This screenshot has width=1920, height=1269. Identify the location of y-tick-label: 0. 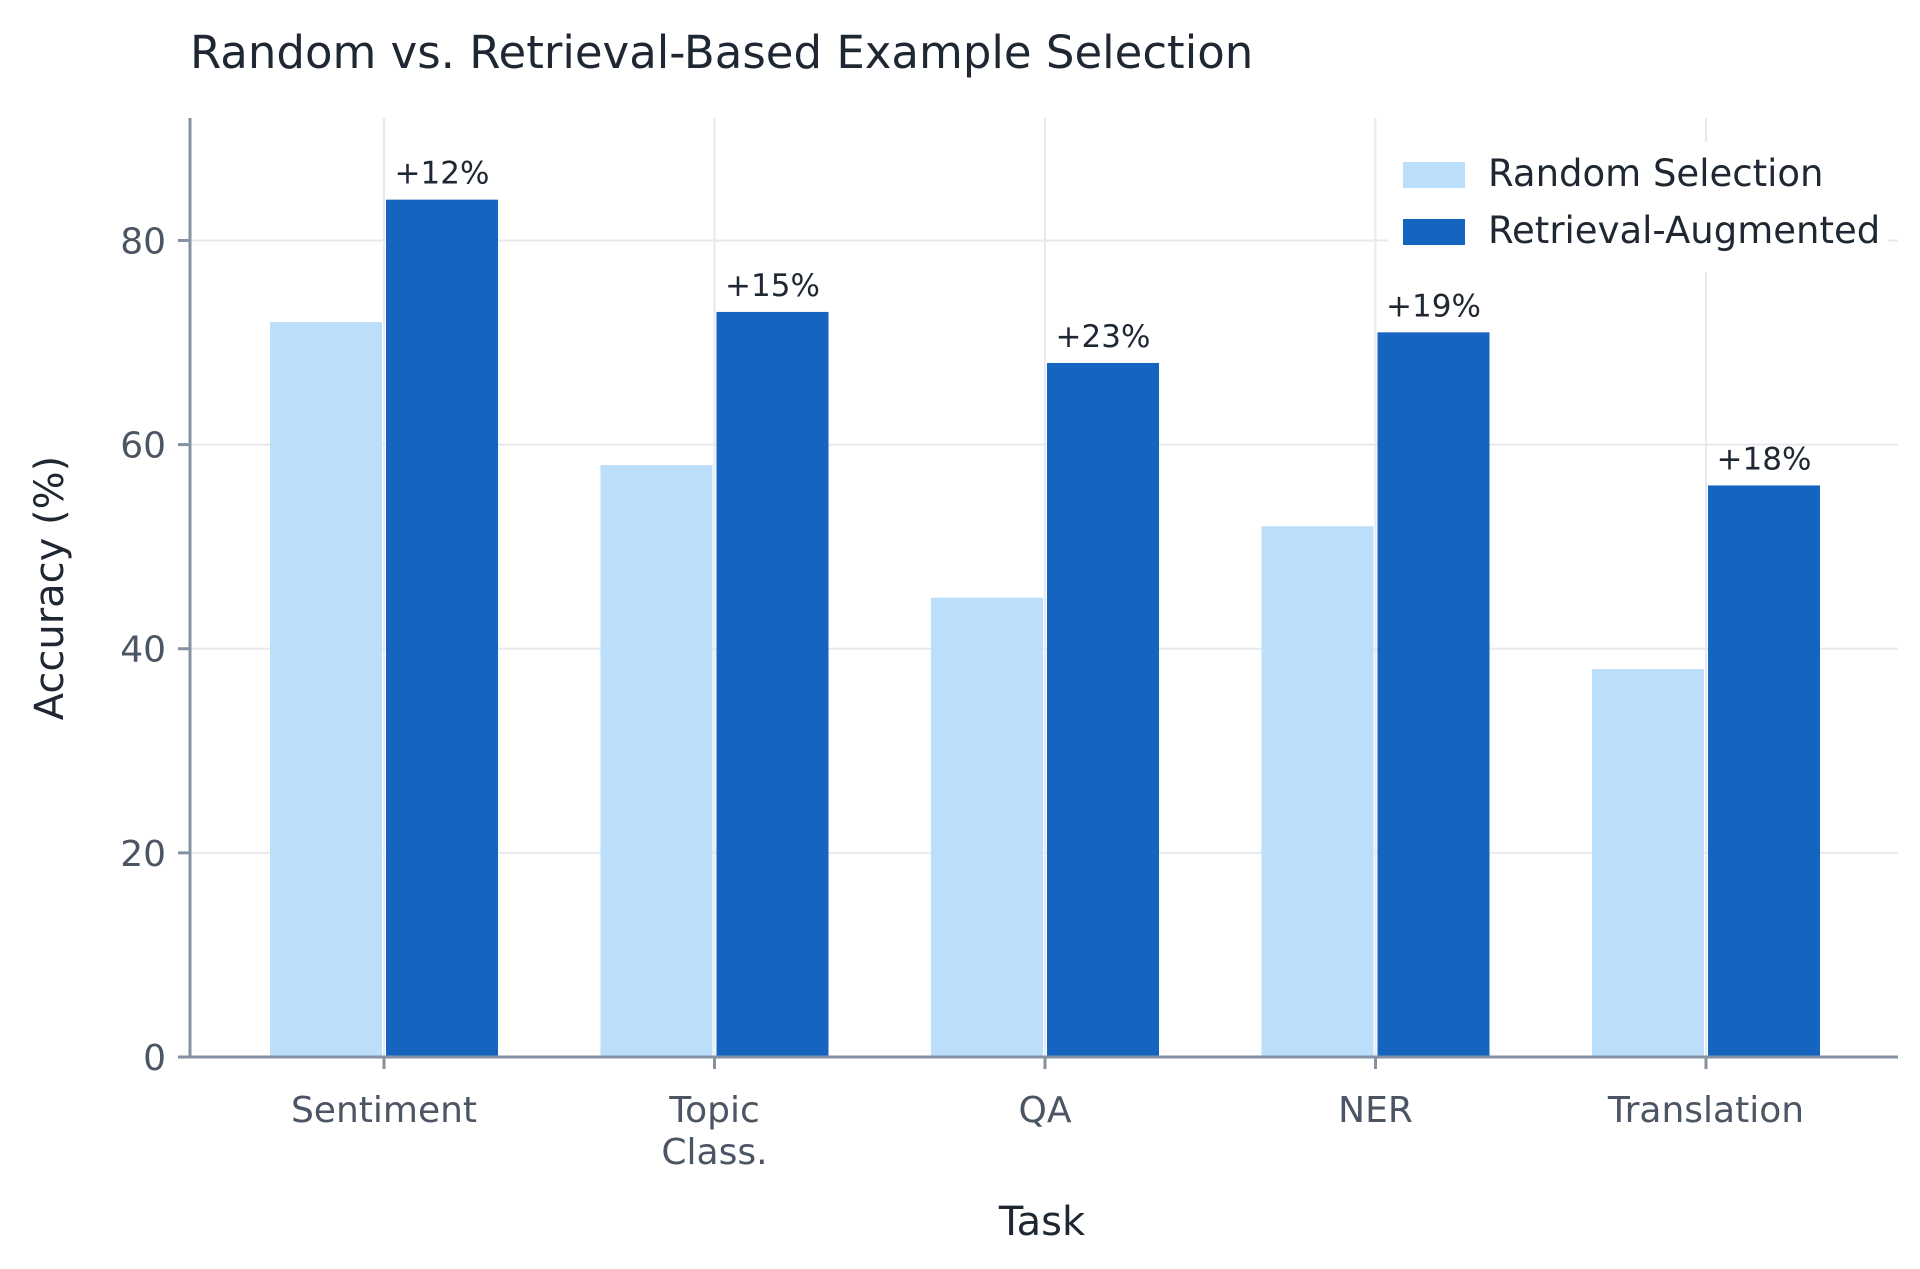
(154, 1058).